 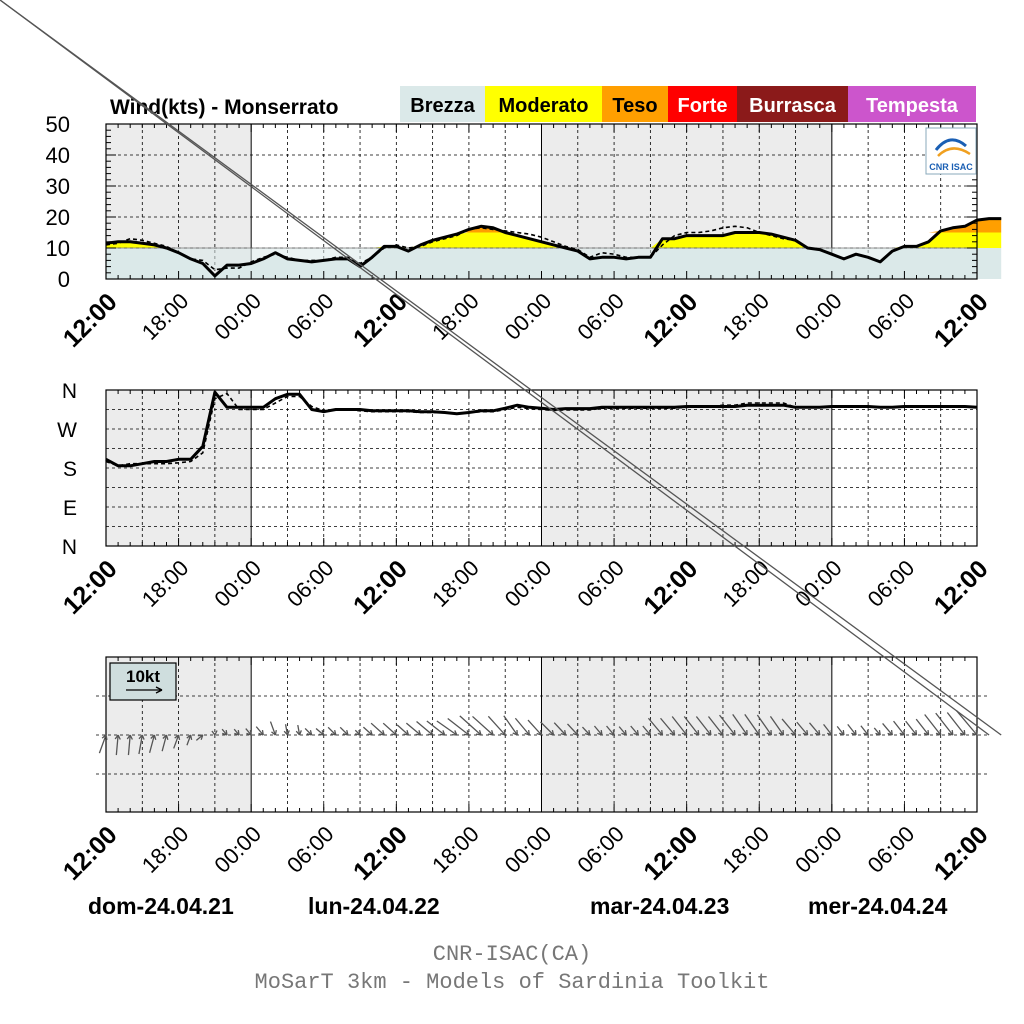 I want to click on legend-swatch-brezza, so click(x=442, y=104).